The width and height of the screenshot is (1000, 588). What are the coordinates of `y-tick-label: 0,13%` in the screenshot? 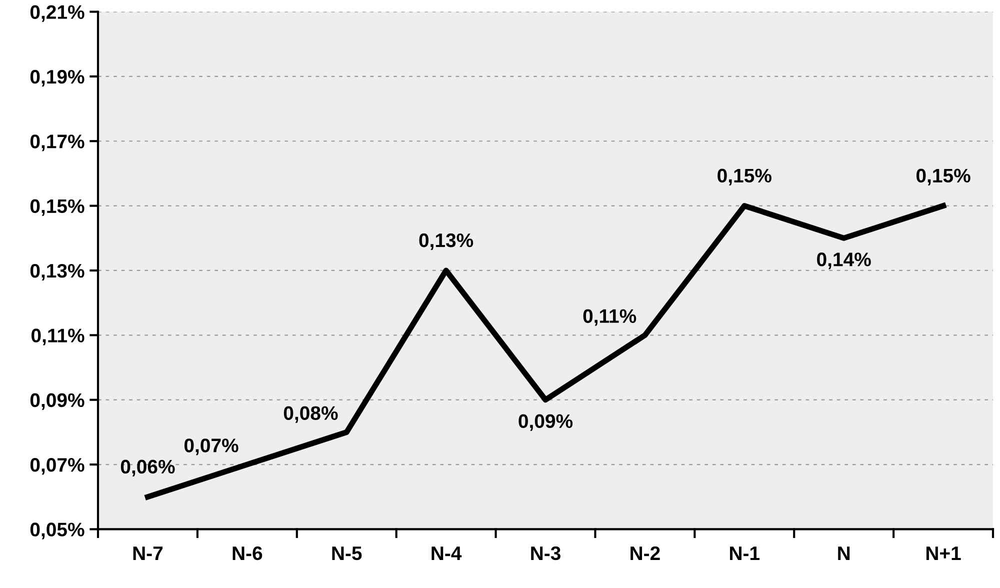 It's located at (57, 272).